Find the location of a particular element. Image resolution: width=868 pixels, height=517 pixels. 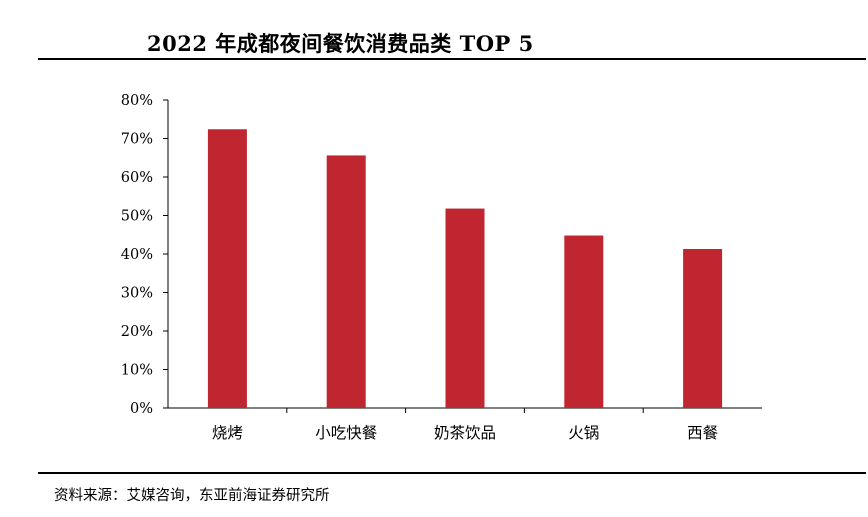

y-tick-label: 80% is located at coordinates (137, 101).